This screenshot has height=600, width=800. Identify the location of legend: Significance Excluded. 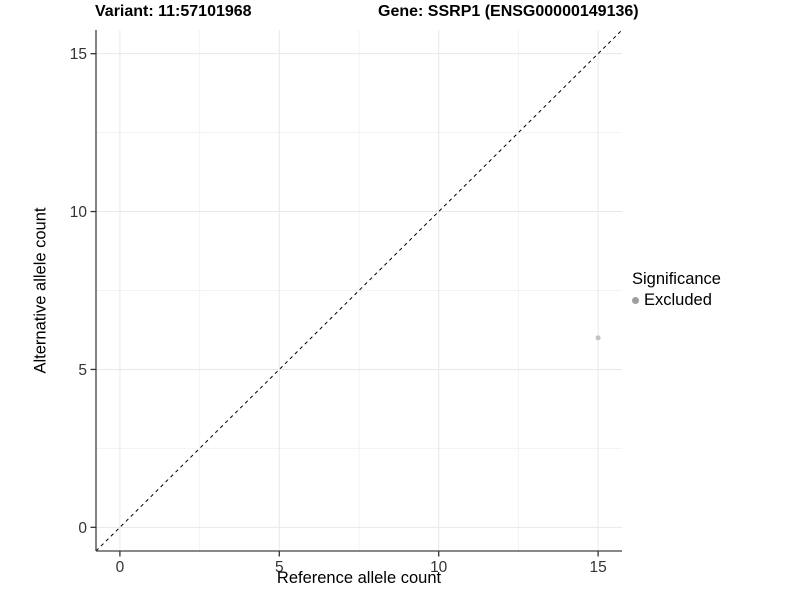
(676, 290).